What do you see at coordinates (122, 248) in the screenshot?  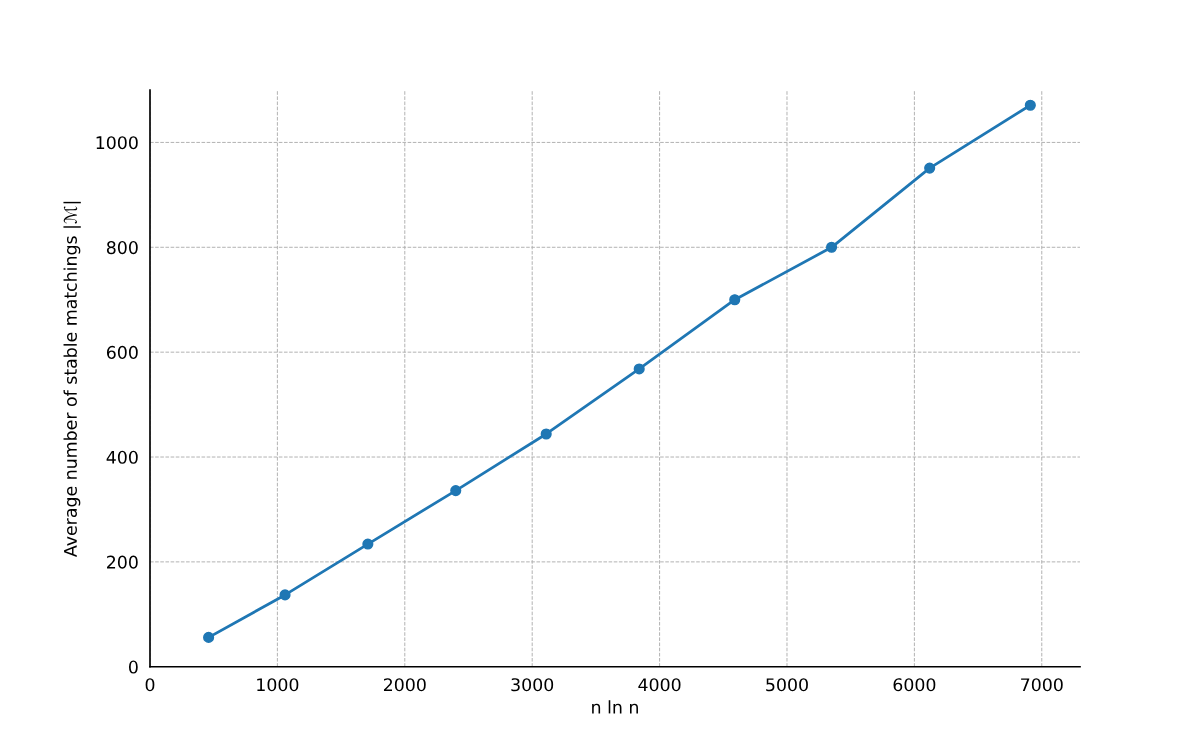 I see `y-tick-label: 800` at bounding box center [122, 248].